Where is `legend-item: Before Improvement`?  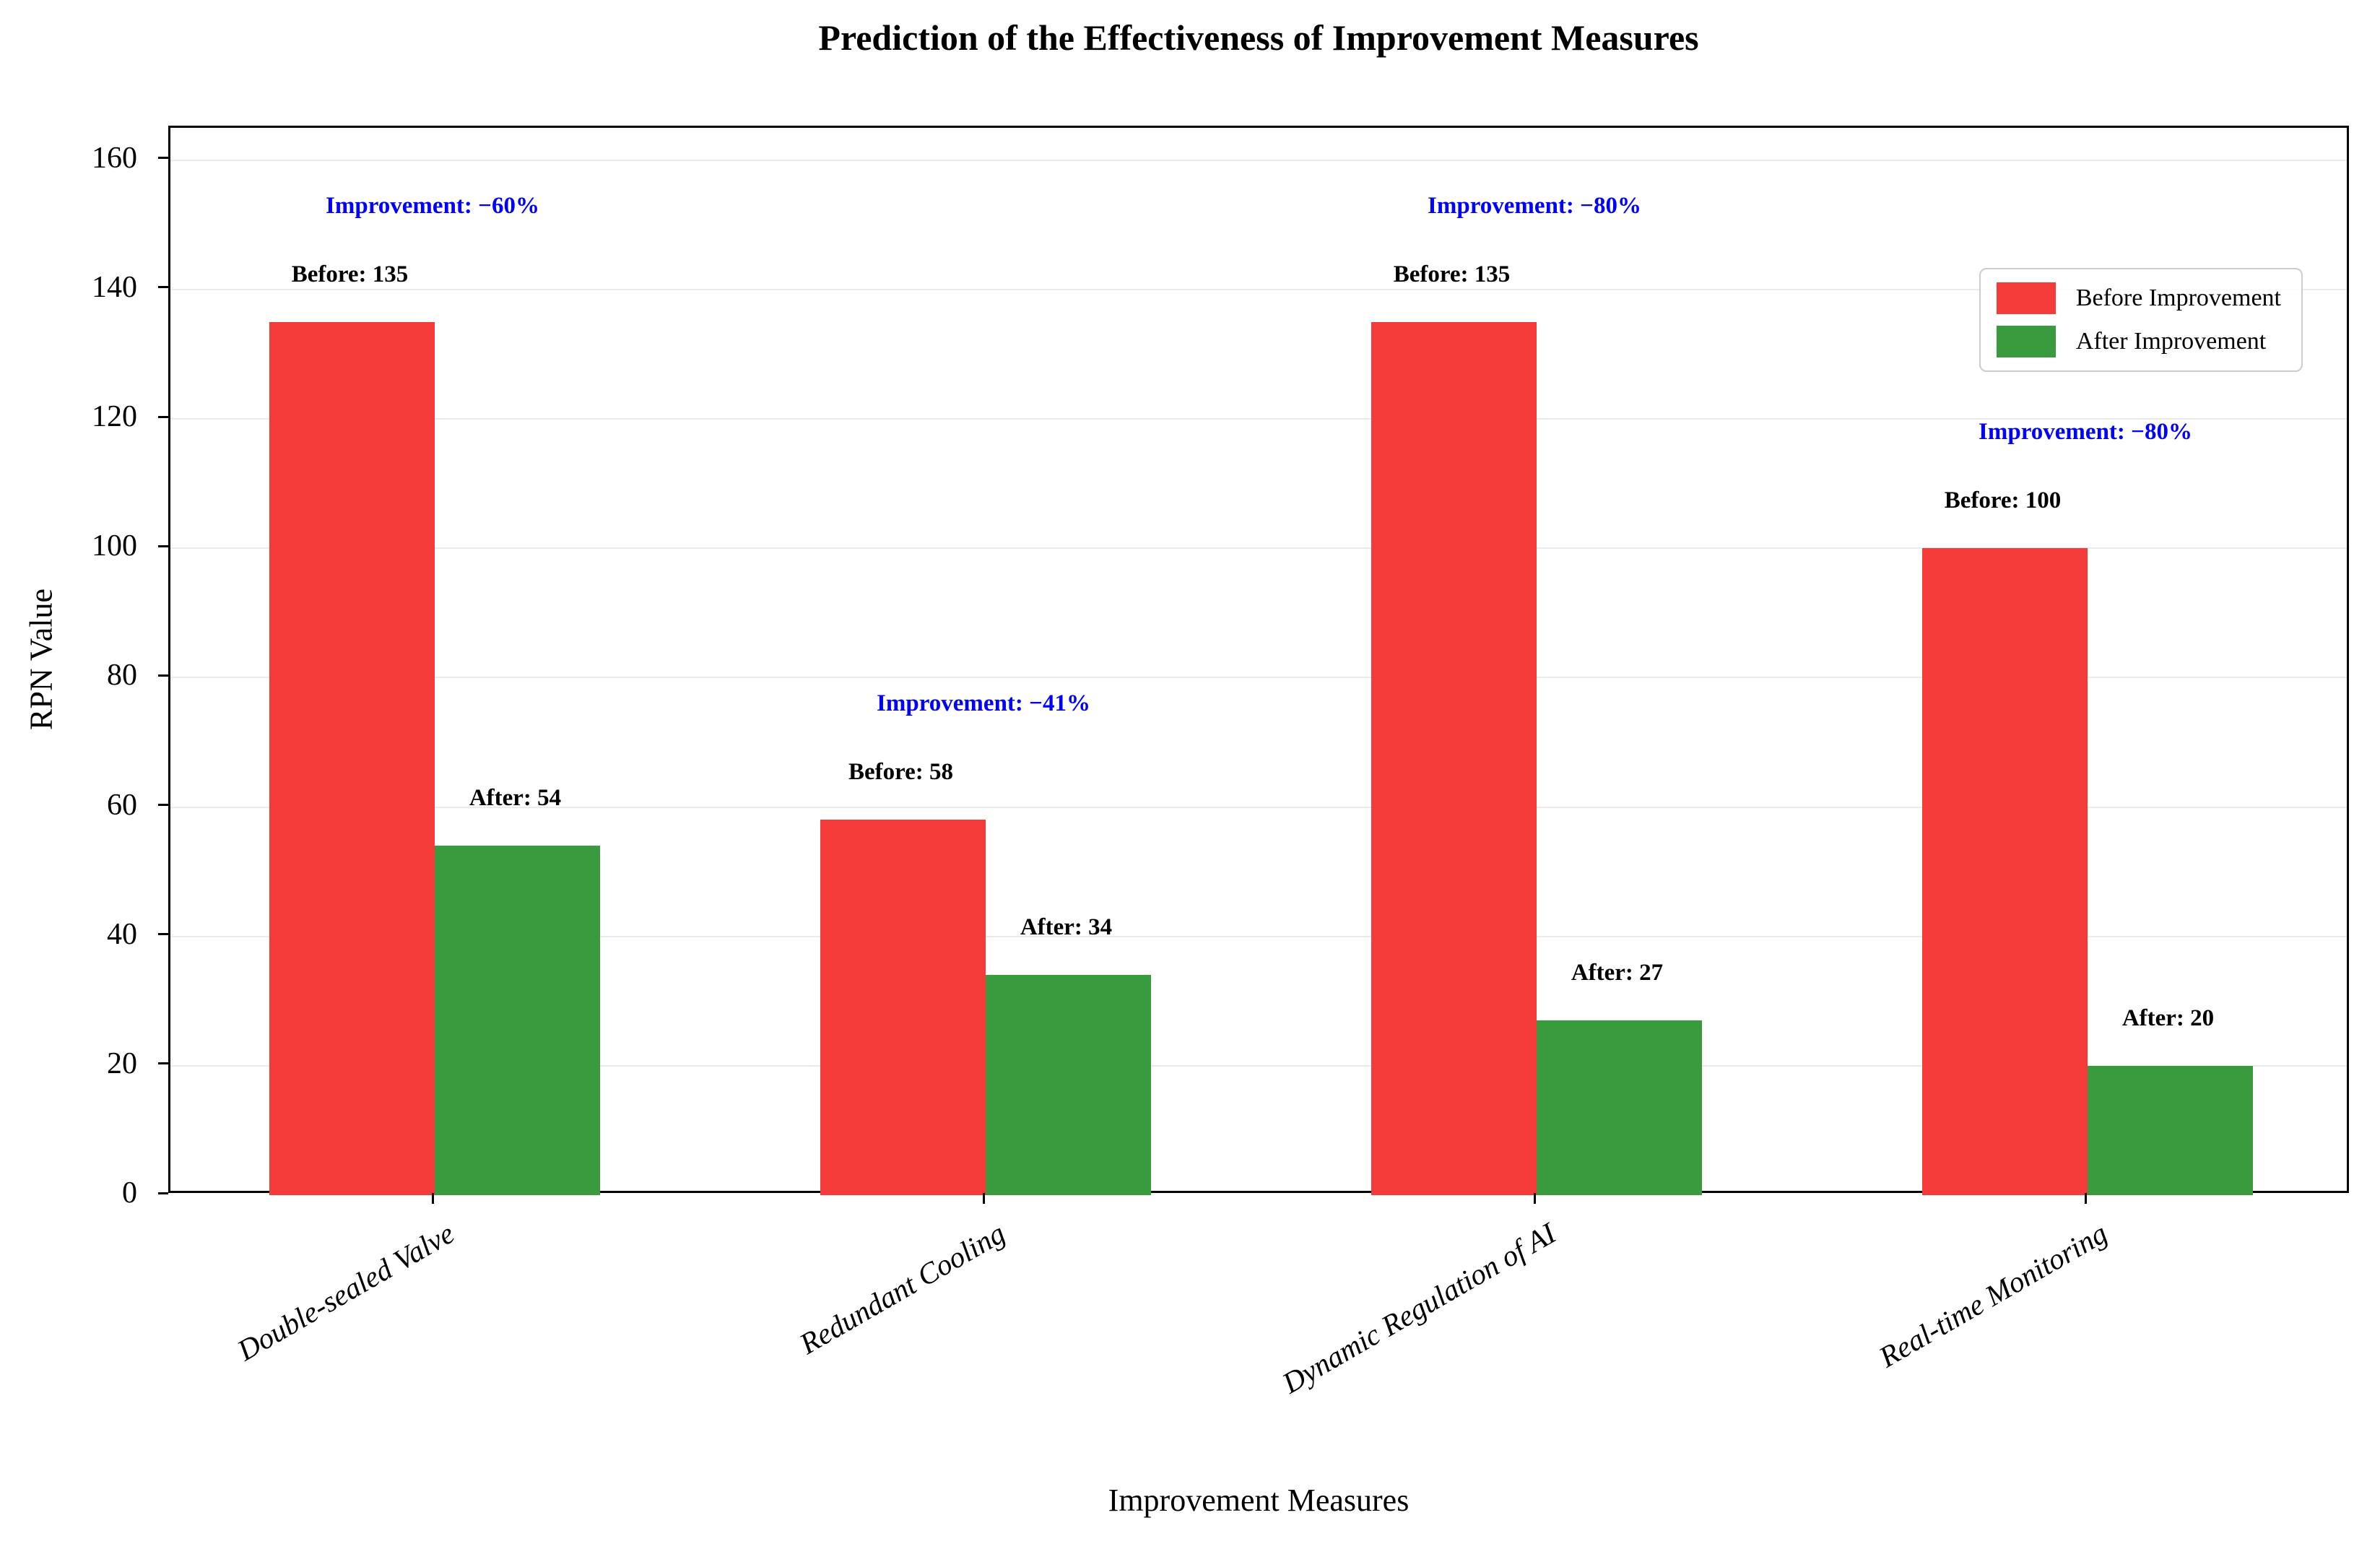
legend-item: Before Improvement is located at coordinates (2138, 298).